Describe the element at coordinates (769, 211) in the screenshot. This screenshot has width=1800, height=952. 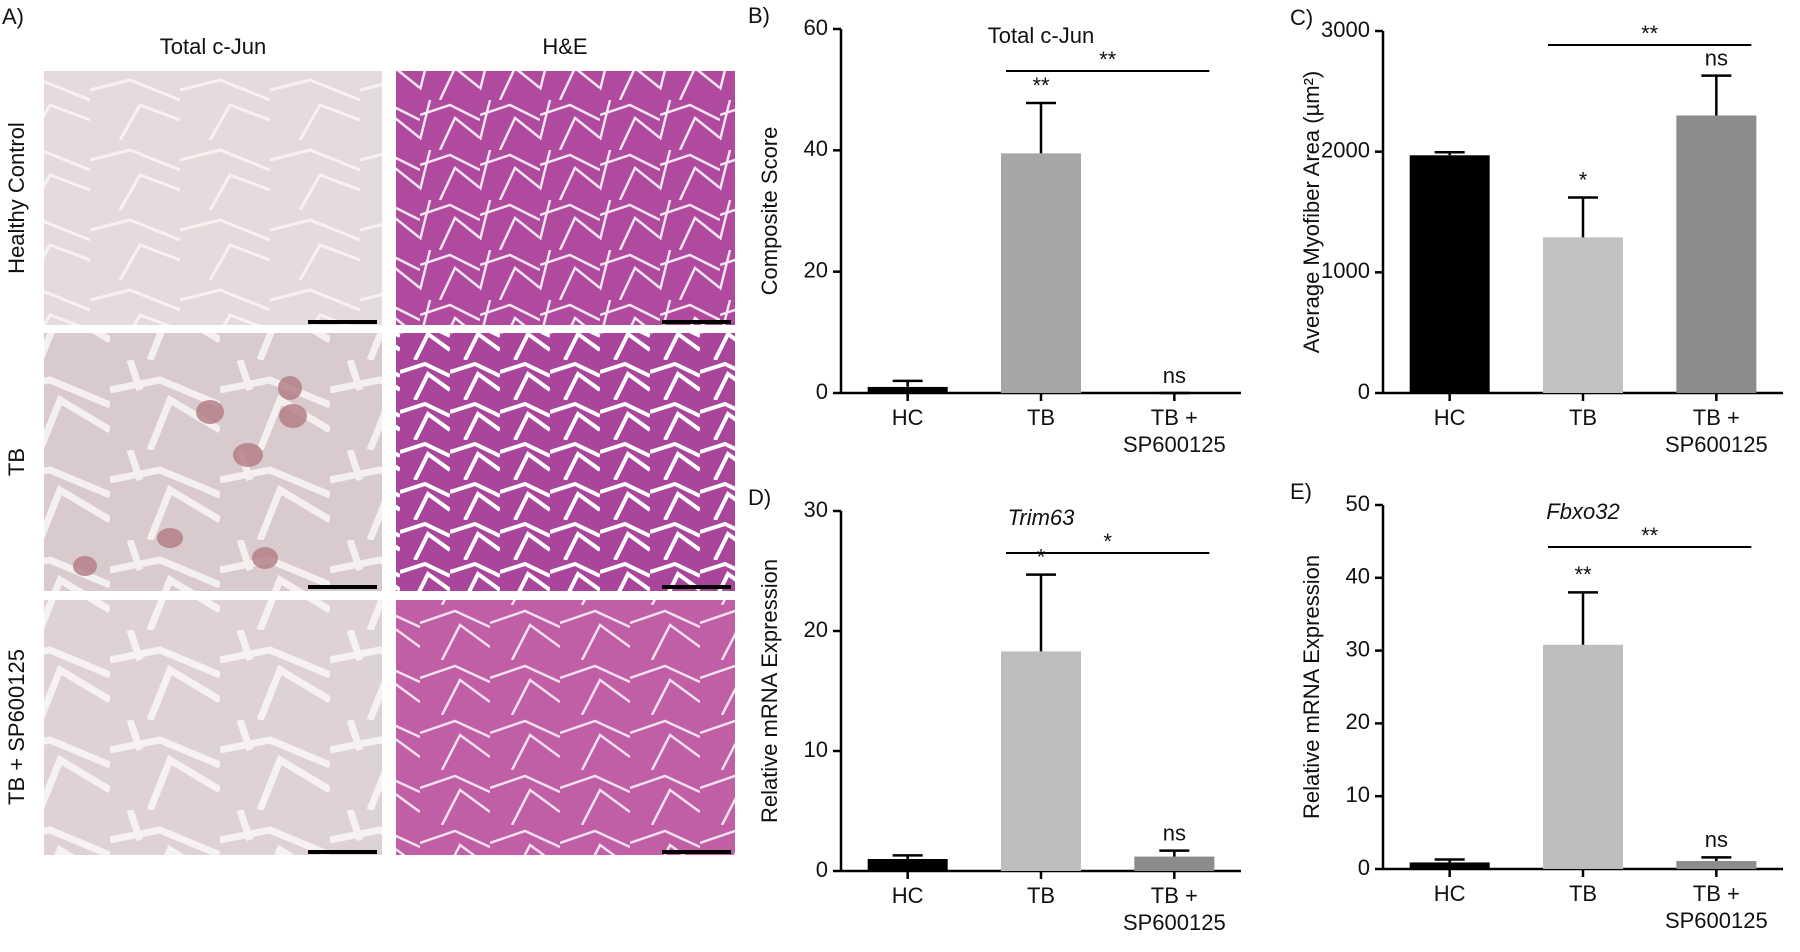
I see `y-axis-label: Composite Score` at that location.